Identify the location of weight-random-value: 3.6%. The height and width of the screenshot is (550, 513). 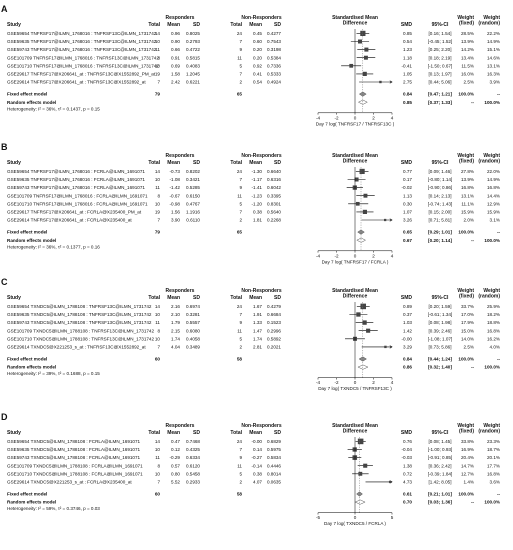
(495, 482).